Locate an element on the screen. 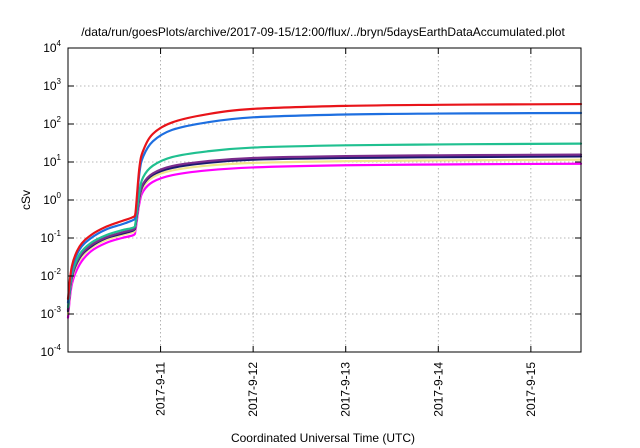 The width and height of the screenshot is (640, 448). x-tick-label: 2017-9-14 is located at coordinates (438, 389).